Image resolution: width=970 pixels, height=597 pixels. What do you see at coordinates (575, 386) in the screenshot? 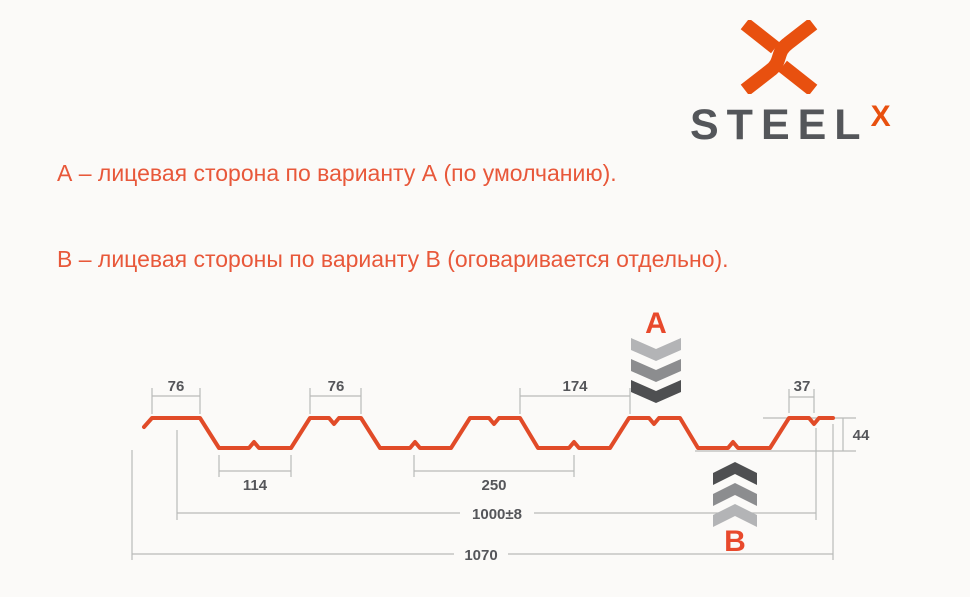
I see `dim-crest-gap: 174` at bounding box center [575, 386].